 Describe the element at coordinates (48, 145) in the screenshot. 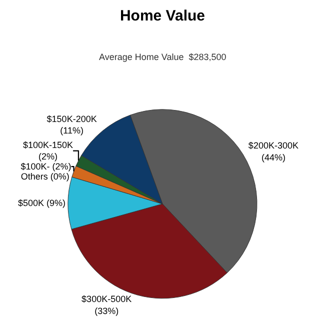

I see `slice-label: $100K-150K` at that location.